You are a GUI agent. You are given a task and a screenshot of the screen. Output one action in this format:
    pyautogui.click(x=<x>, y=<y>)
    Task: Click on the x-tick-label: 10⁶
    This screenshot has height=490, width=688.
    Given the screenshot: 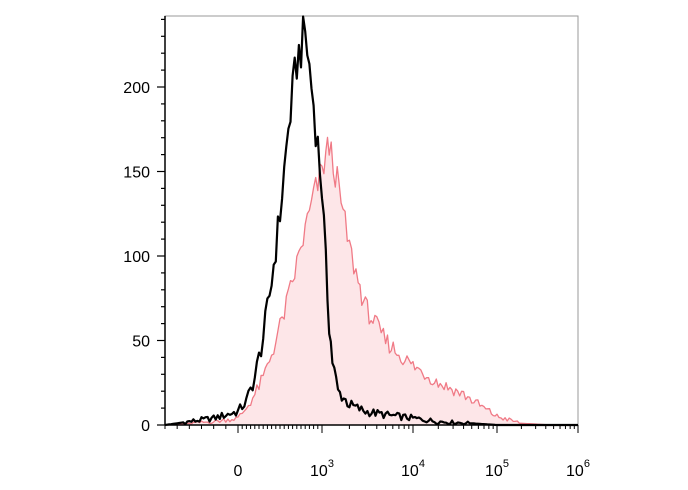 What is the action you would take?
    pyautogui.click(x=578, y=469)
    